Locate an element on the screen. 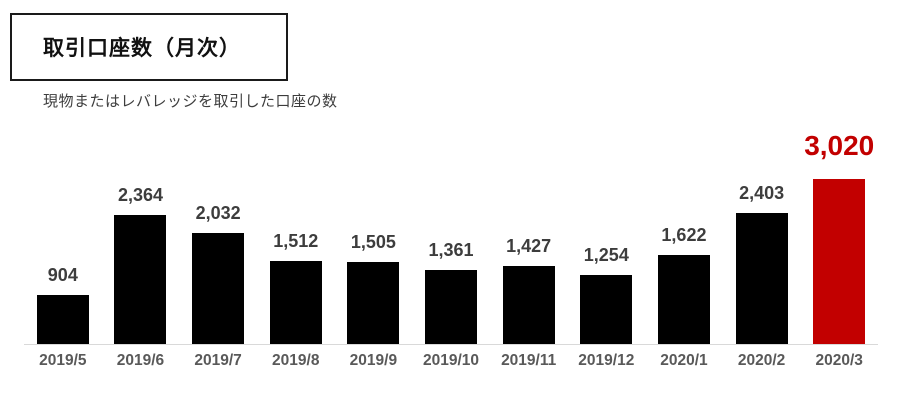 This screenshot has width=904, height=401. bar-column: 1,622 is located at coordinates (684, 284).